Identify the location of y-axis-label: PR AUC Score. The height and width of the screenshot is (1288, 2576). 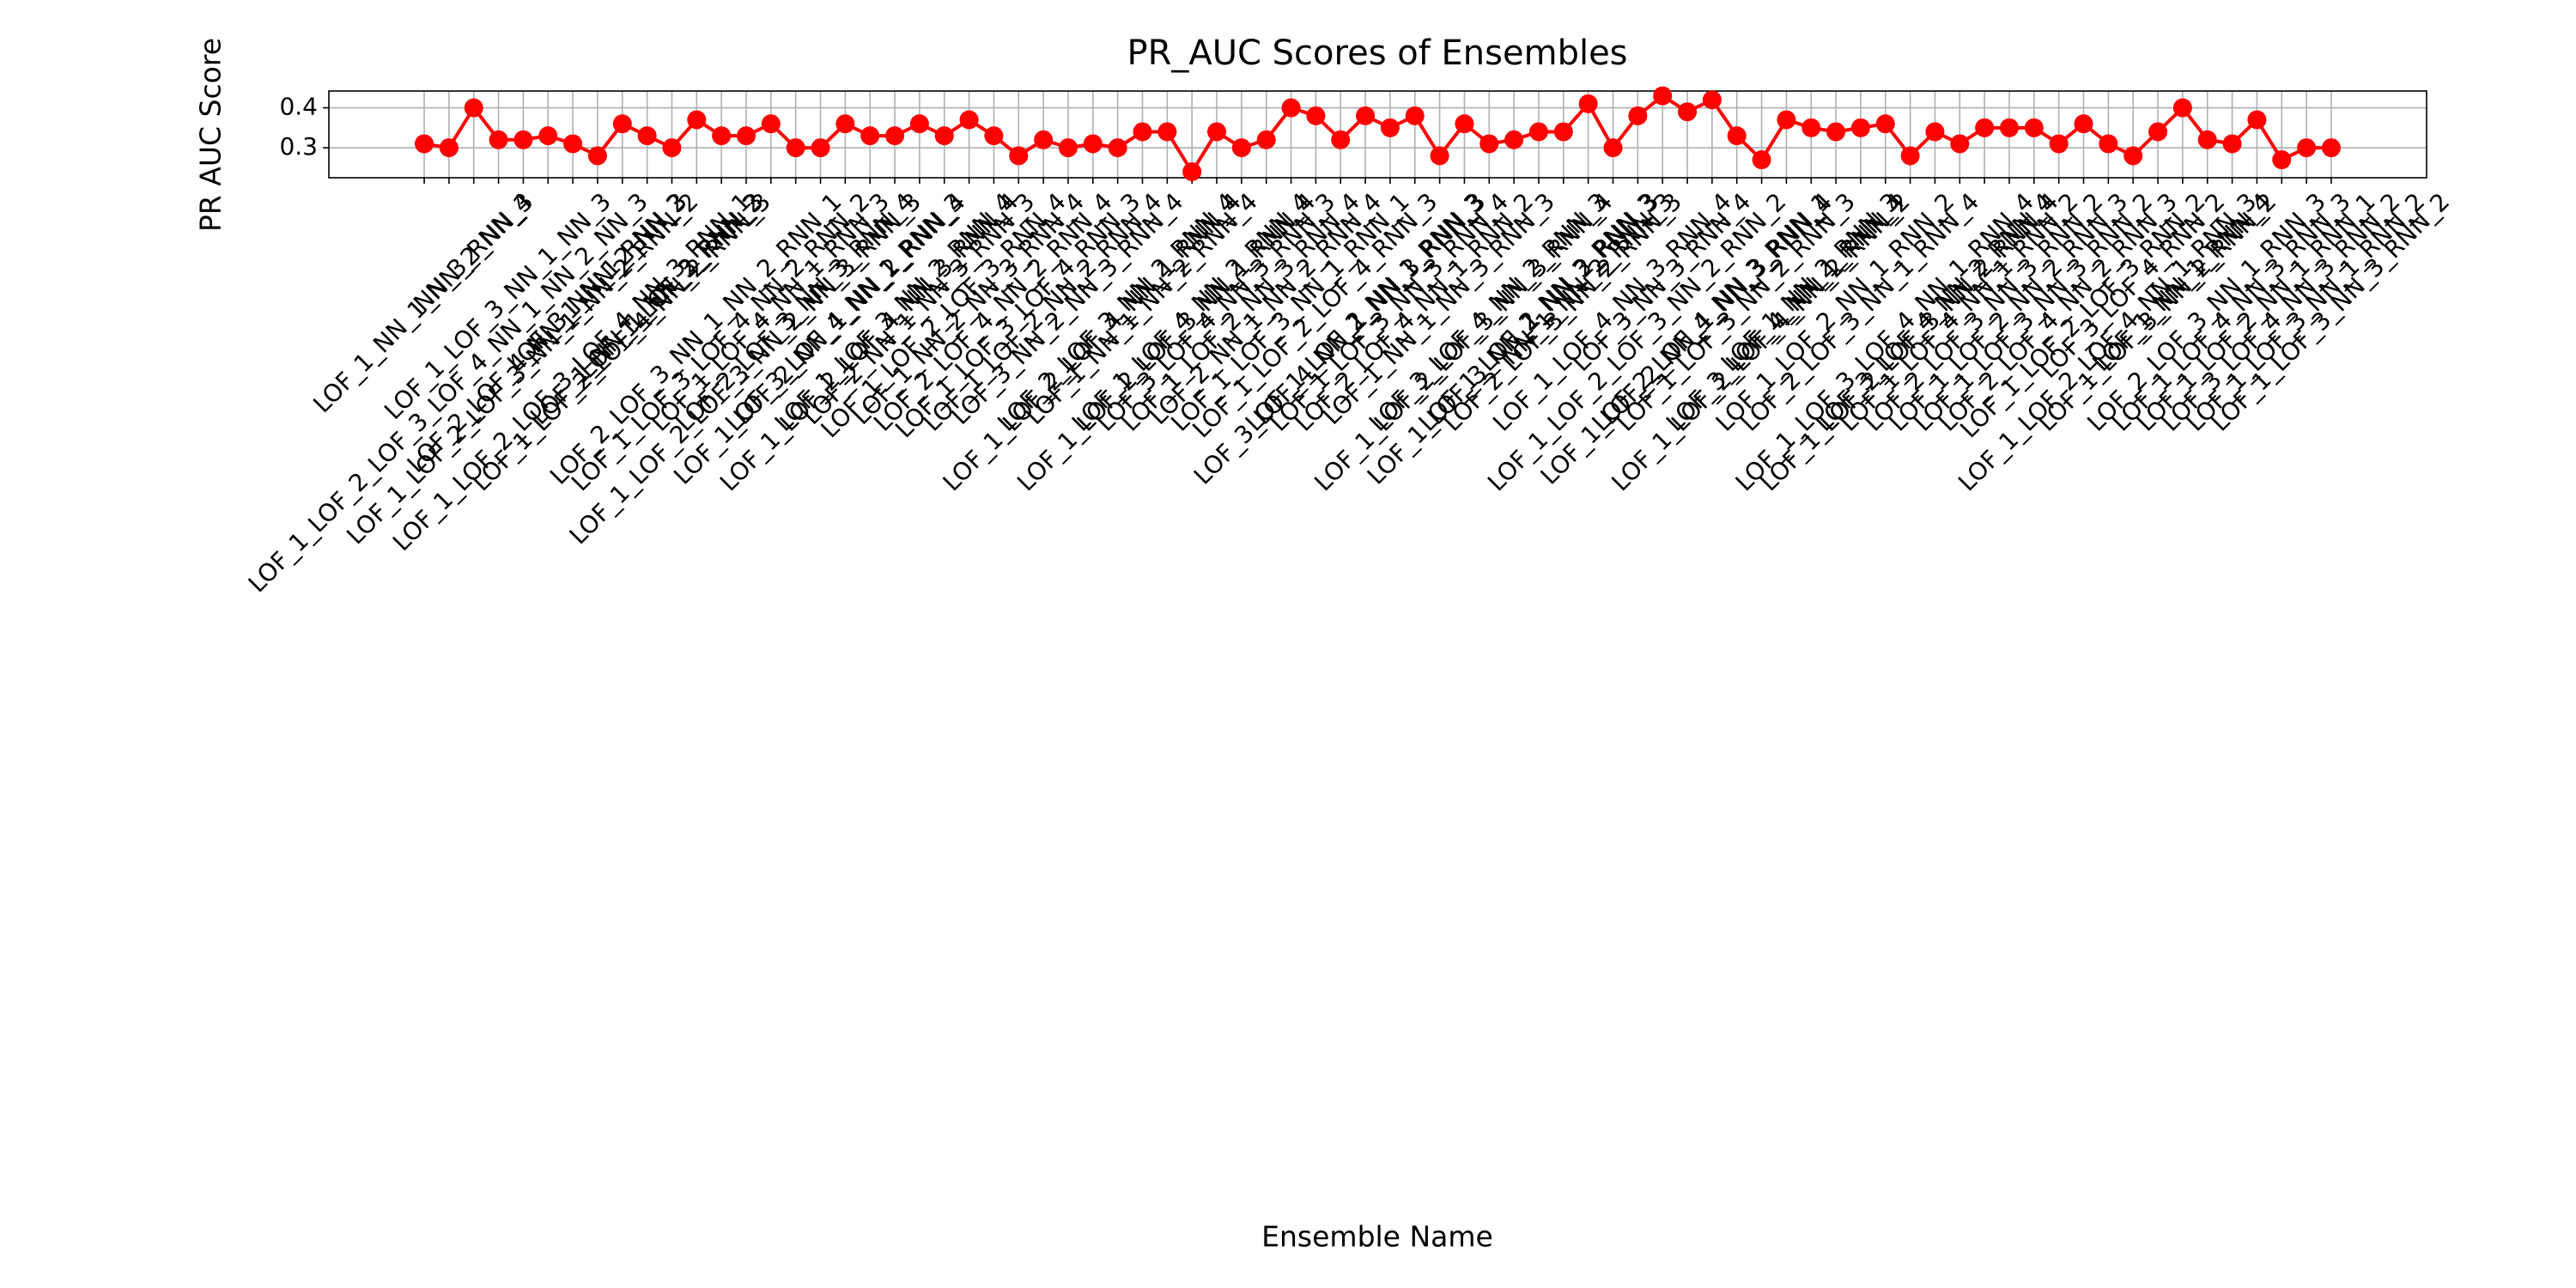
(211, 135).